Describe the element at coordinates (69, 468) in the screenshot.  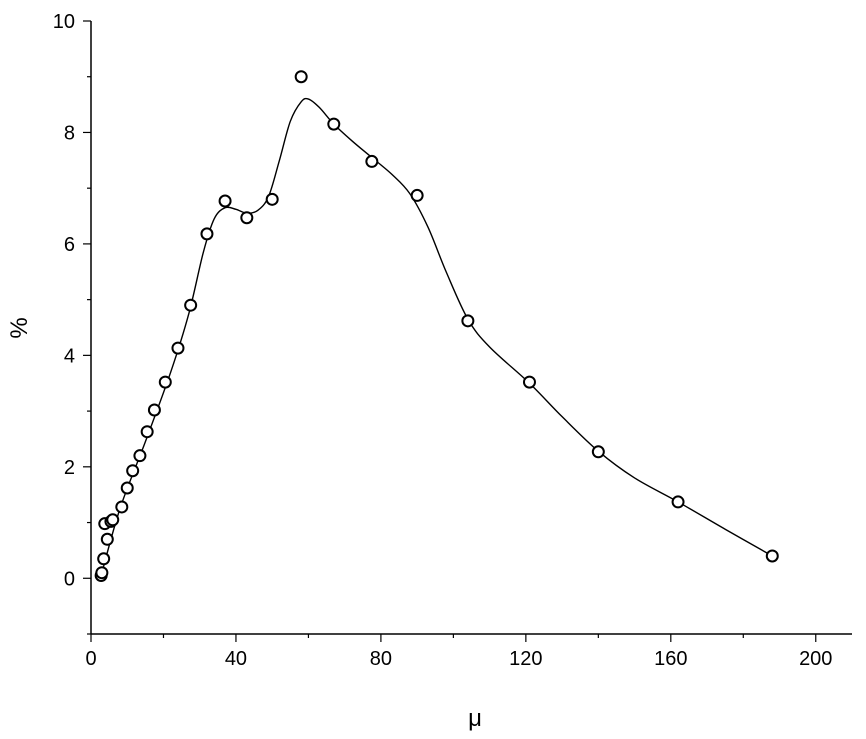
I see `y-tick-label: 2` at that location.